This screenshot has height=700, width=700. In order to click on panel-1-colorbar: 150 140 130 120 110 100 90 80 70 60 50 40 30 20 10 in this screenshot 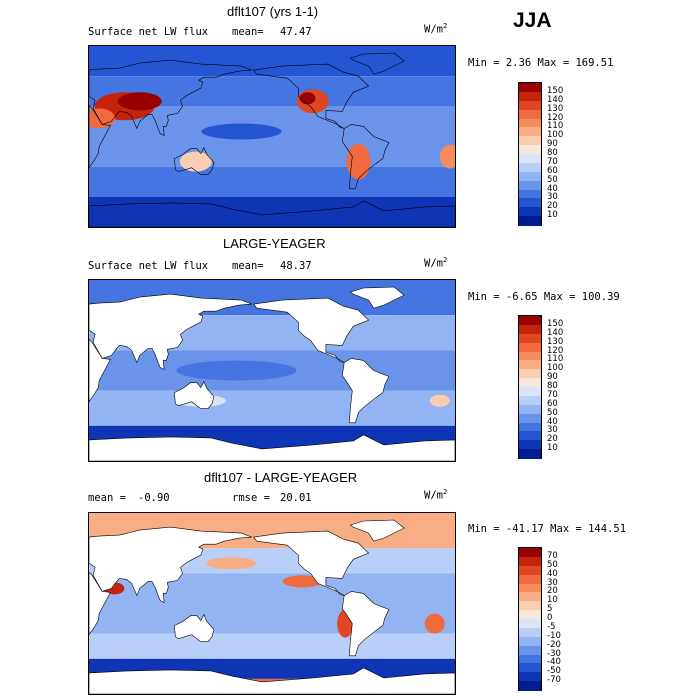, I will do `click(540, 154)`.